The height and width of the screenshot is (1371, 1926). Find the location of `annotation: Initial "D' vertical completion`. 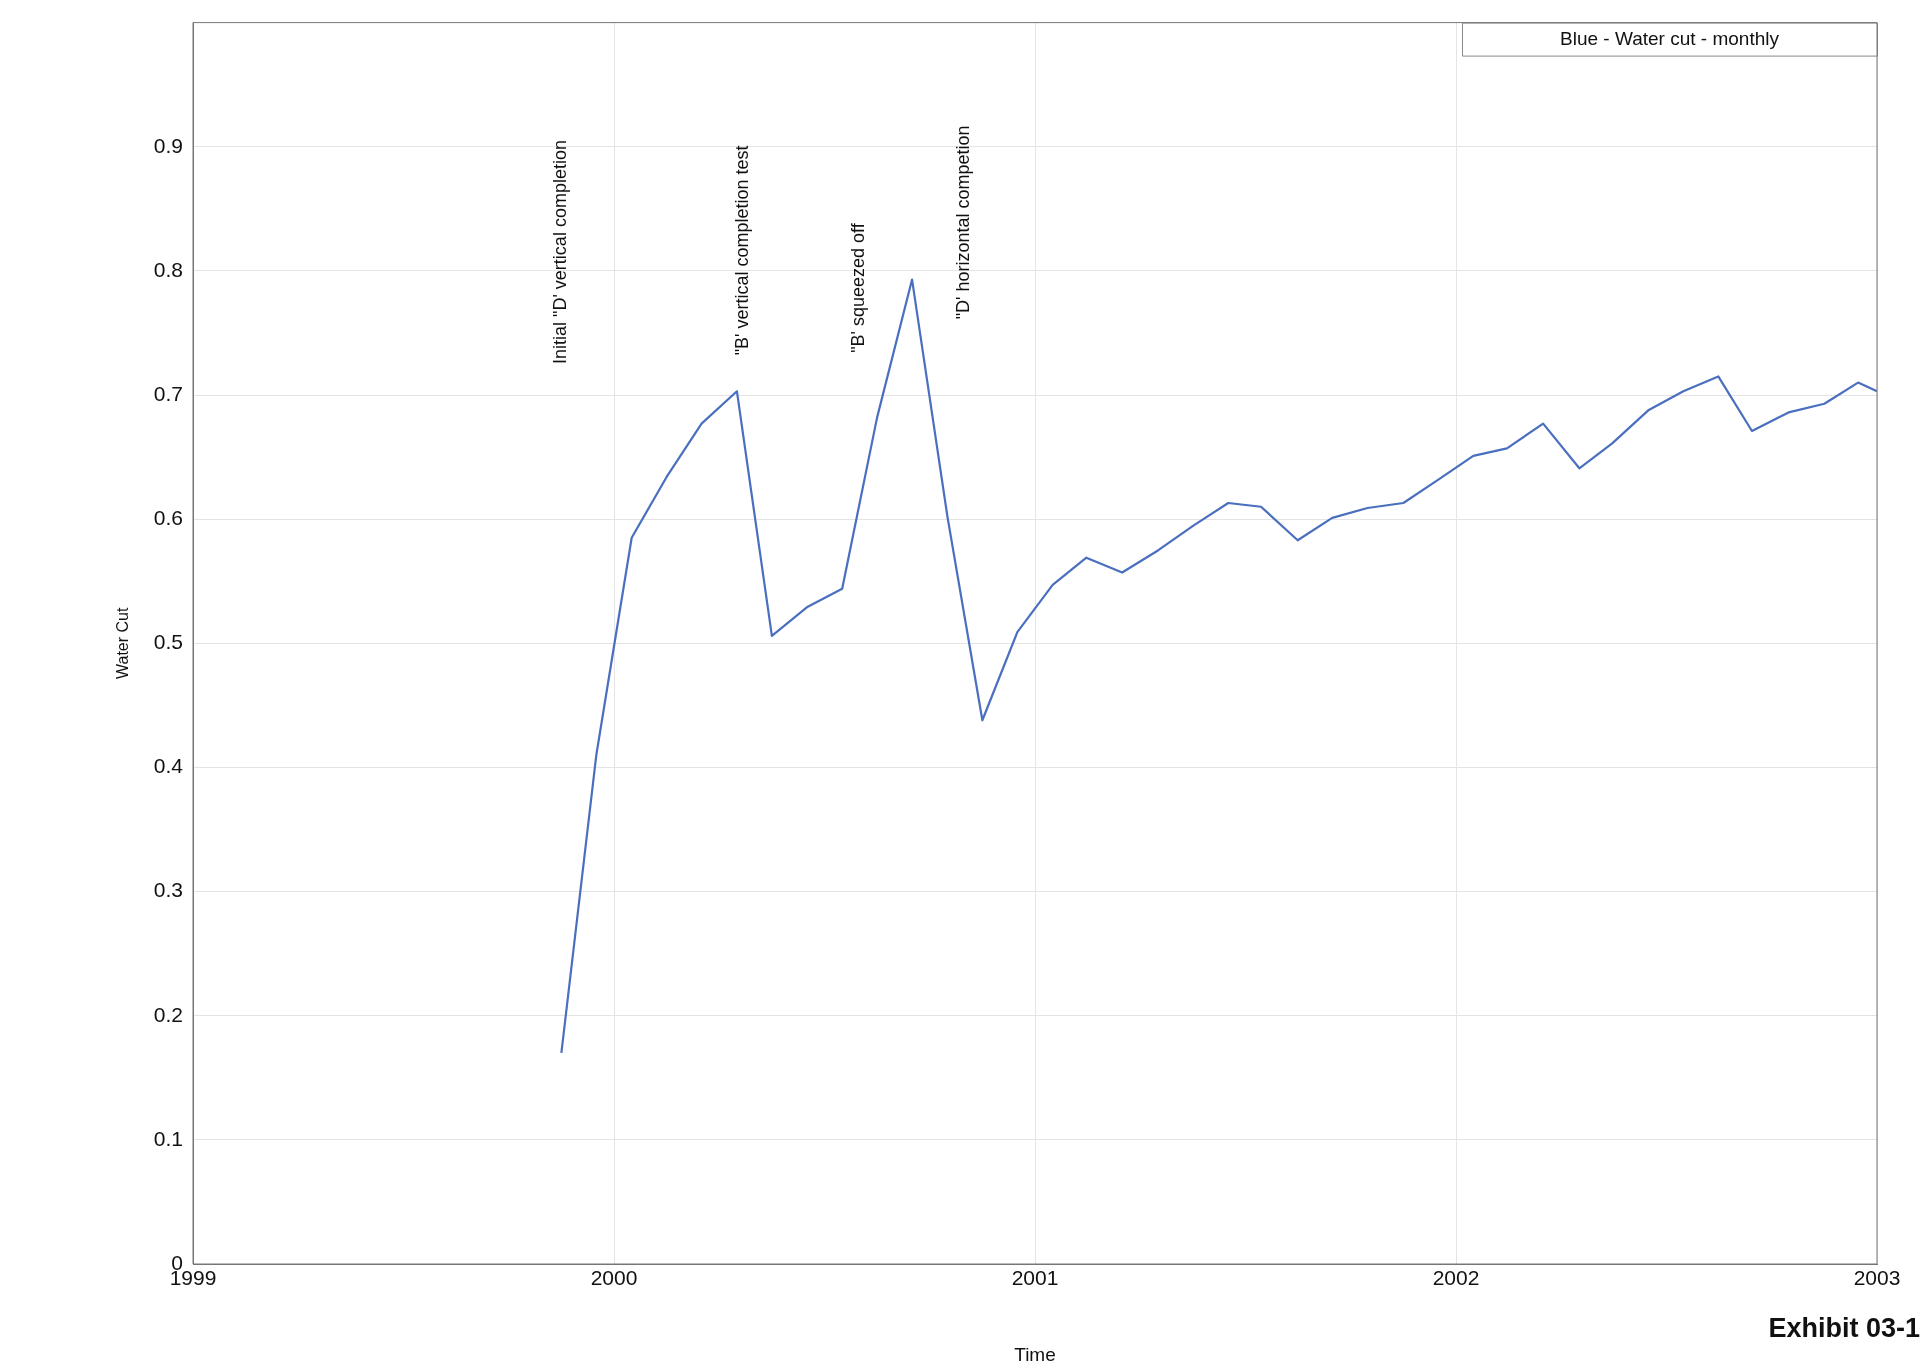

annotation: Initial "D' vertical completion is located at coordinates (559, 252).